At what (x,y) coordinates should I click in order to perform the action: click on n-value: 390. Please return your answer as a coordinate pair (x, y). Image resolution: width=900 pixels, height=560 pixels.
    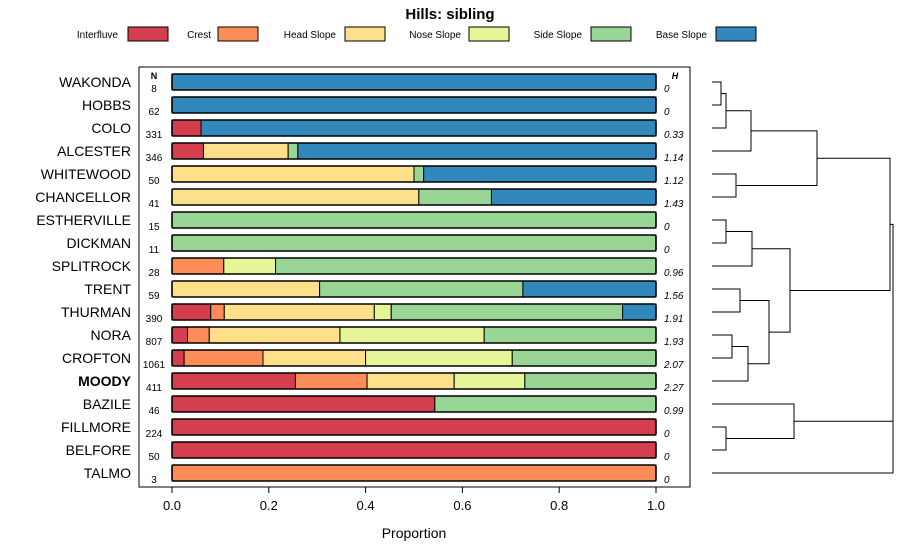
    Looking at the image, I should click on (154, 319).